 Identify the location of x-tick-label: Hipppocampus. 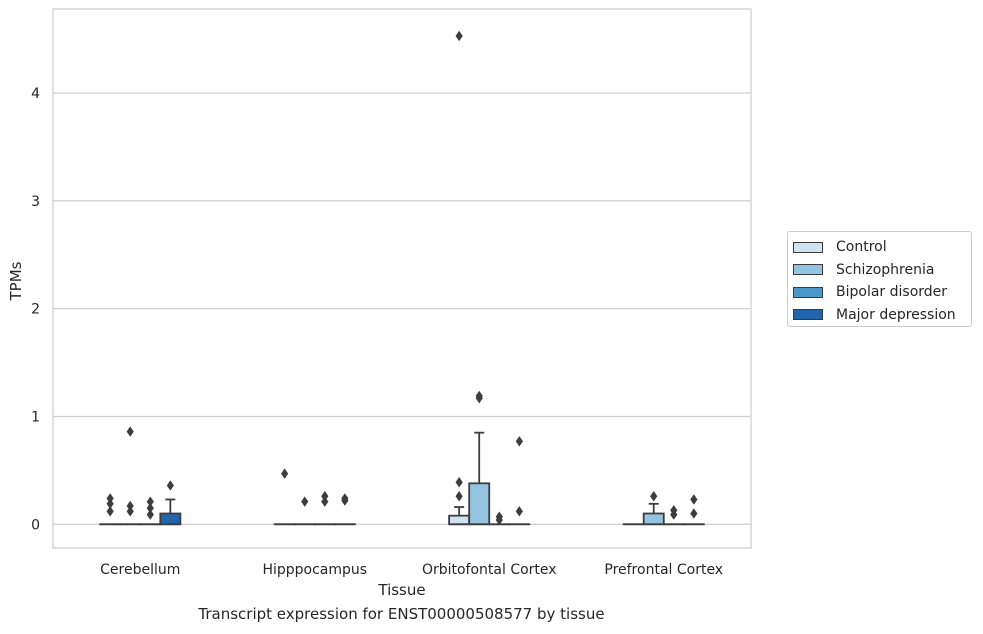
(314, 570).